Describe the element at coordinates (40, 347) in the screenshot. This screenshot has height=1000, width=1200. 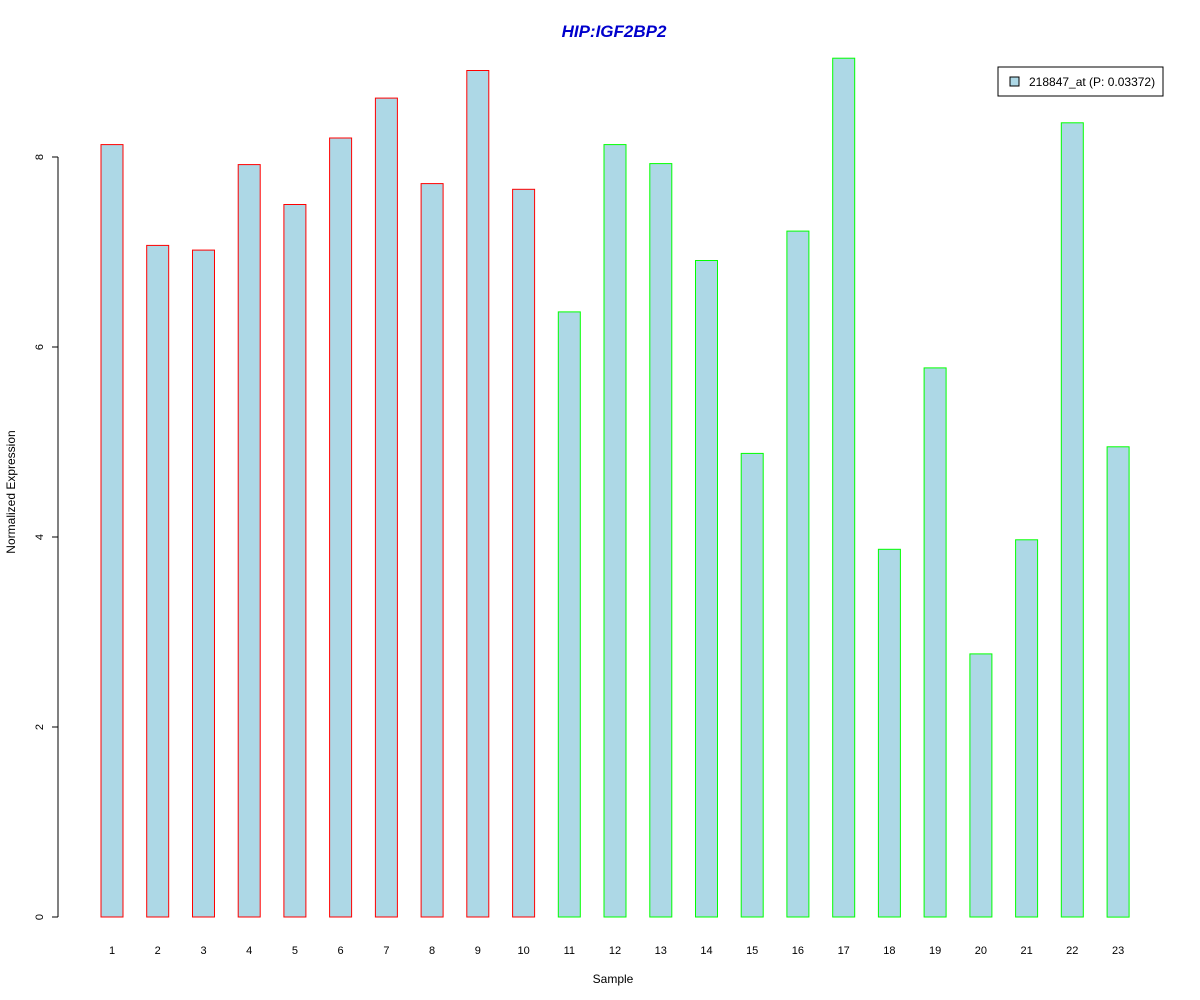
I see `y-tick-label: 6` at that location.